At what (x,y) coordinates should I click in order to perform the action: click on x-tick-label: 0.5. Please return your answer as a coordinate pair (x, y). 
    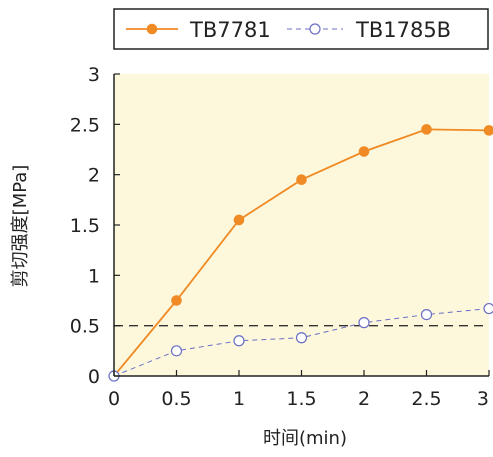
    Looking at the image, I should click on (176, 399).